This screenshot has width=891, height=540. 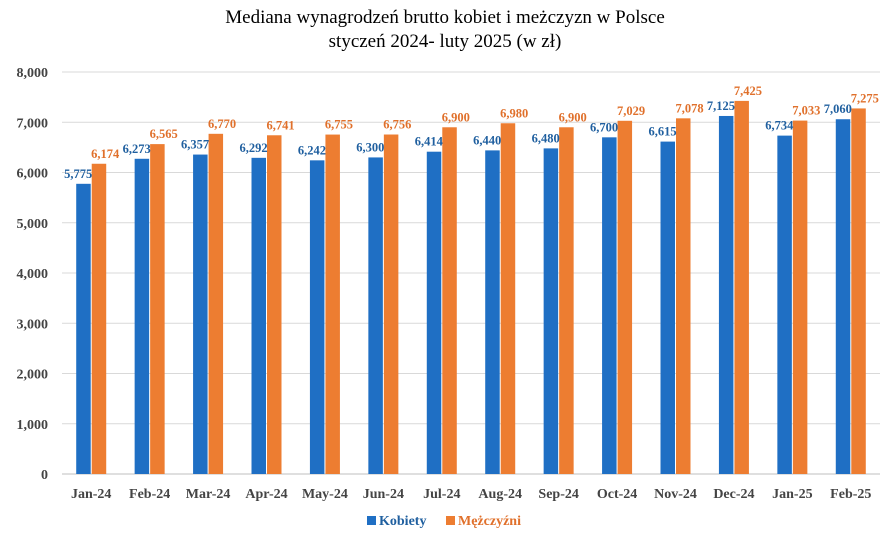 I want to click on data-label: 6,300, so click(x=370, y=147).